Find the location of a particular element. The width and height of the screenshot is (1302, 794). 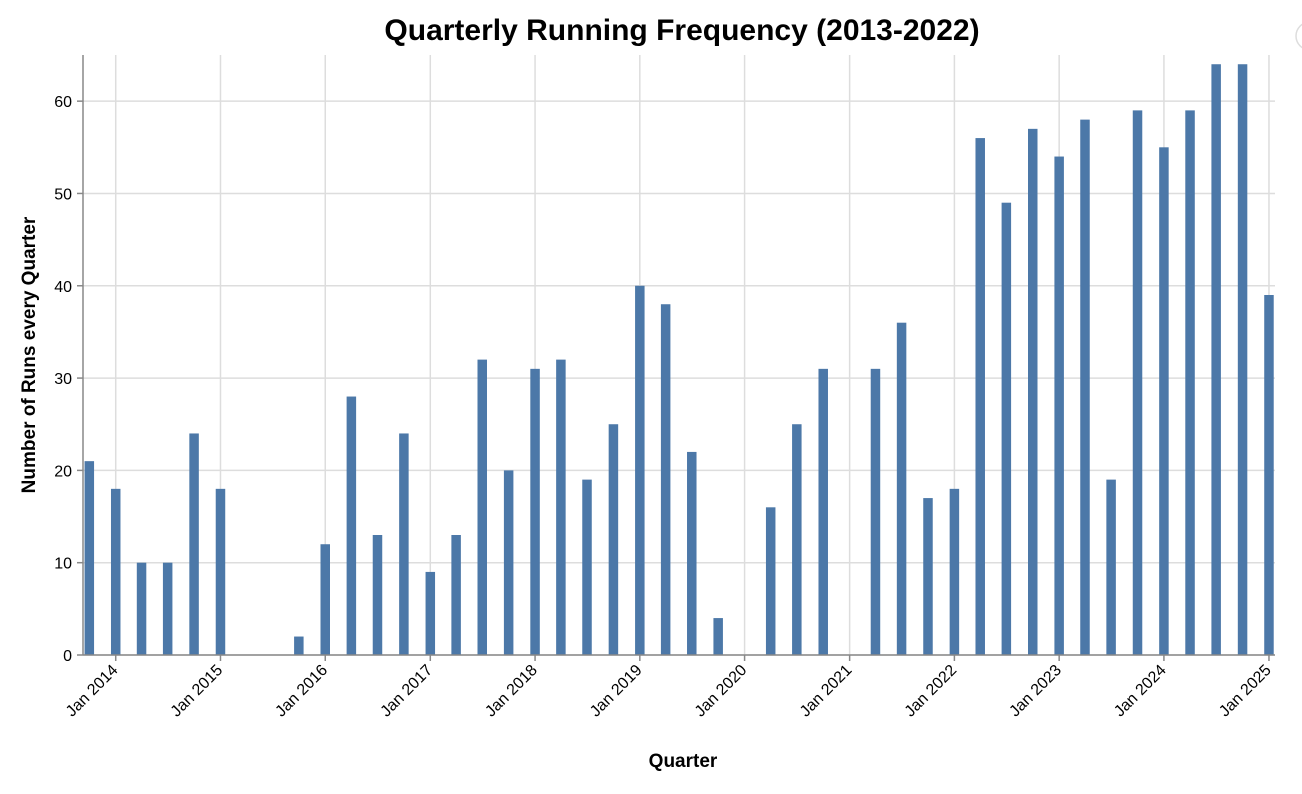

x-tick-label: Jan 2014 is located at coordinates (92, 691).